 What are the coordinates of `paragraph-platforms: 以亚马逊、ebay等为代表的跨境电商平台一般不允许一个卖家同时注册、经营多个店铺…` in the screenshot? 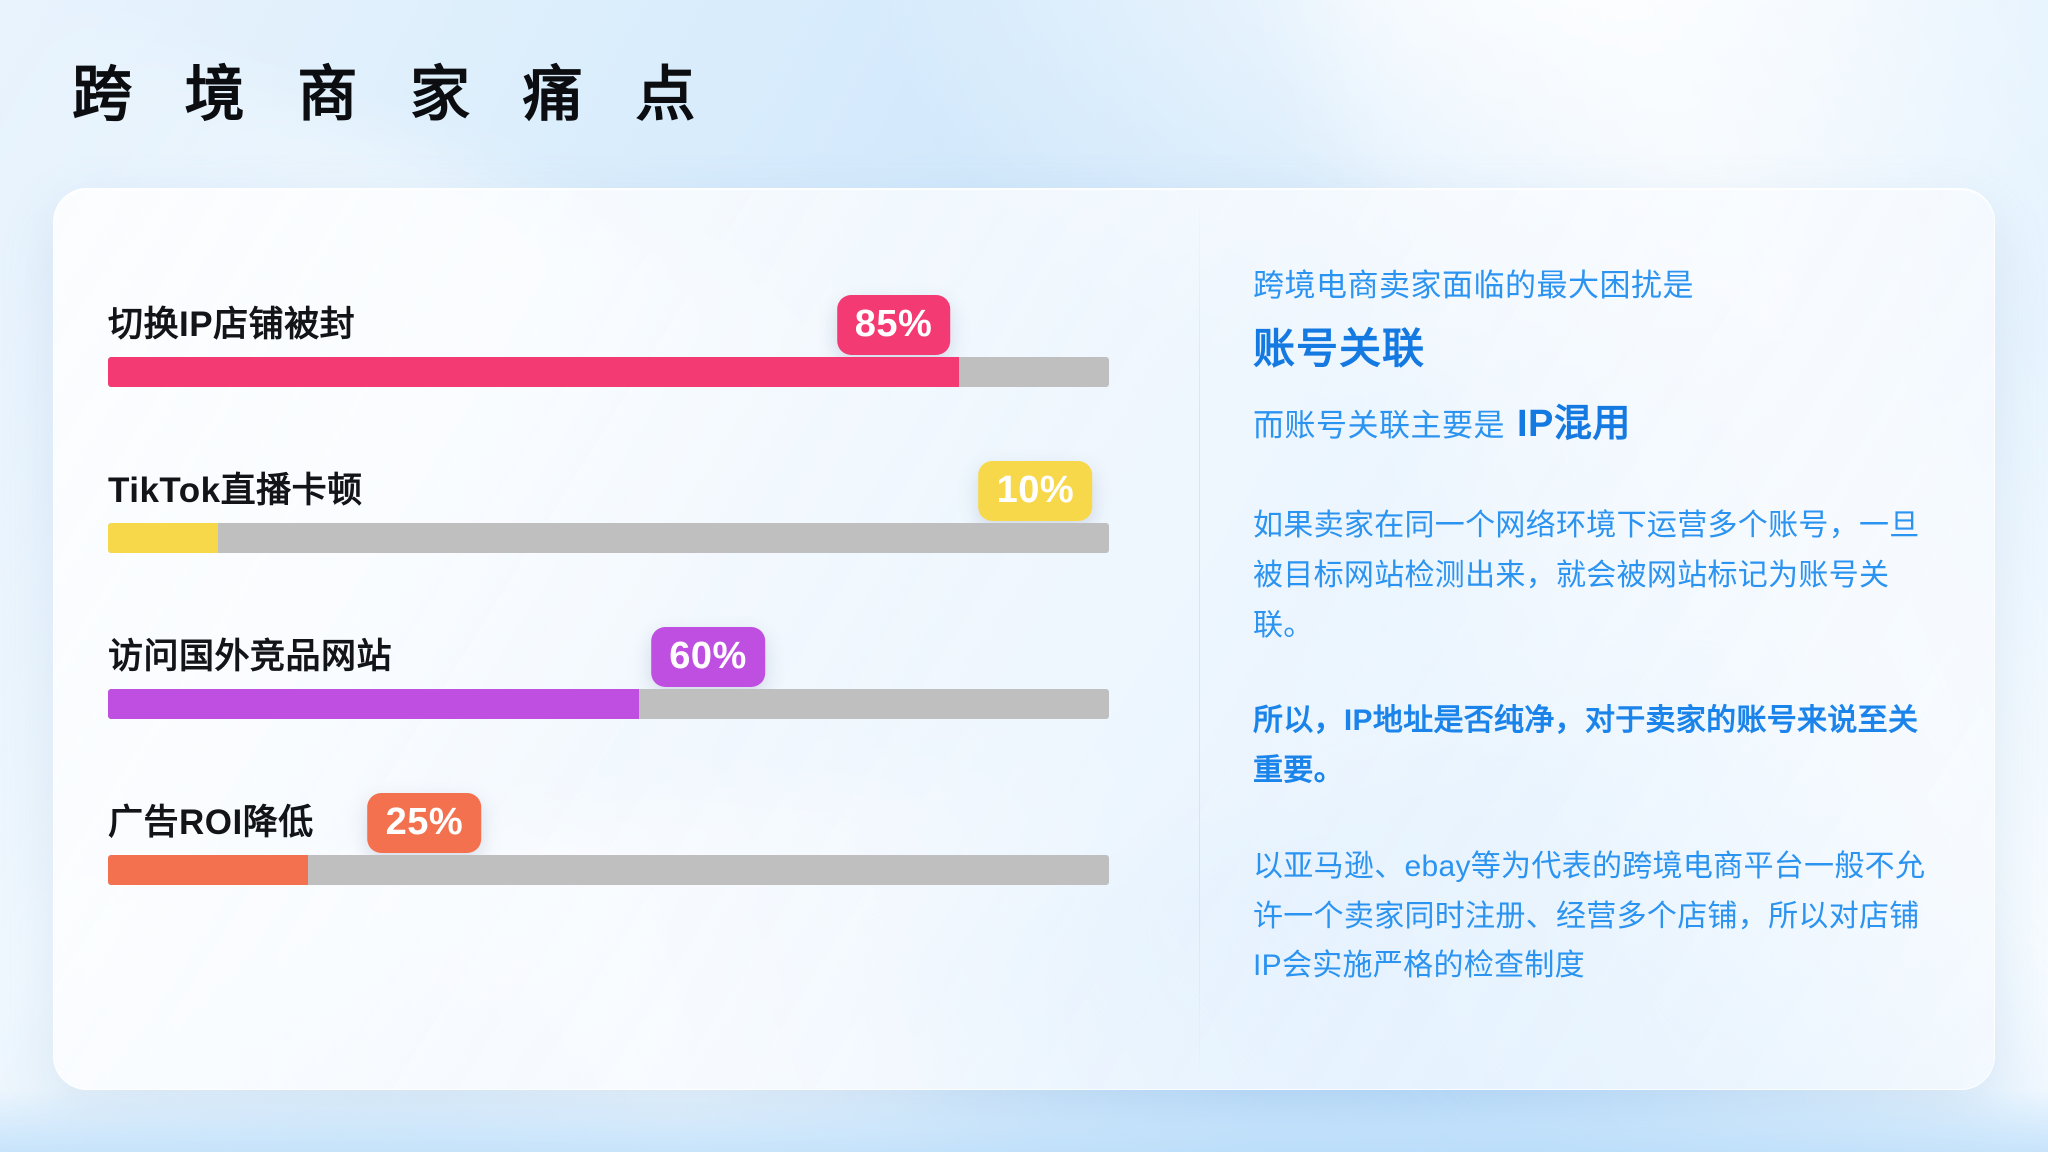 It's located at (1589, 916).